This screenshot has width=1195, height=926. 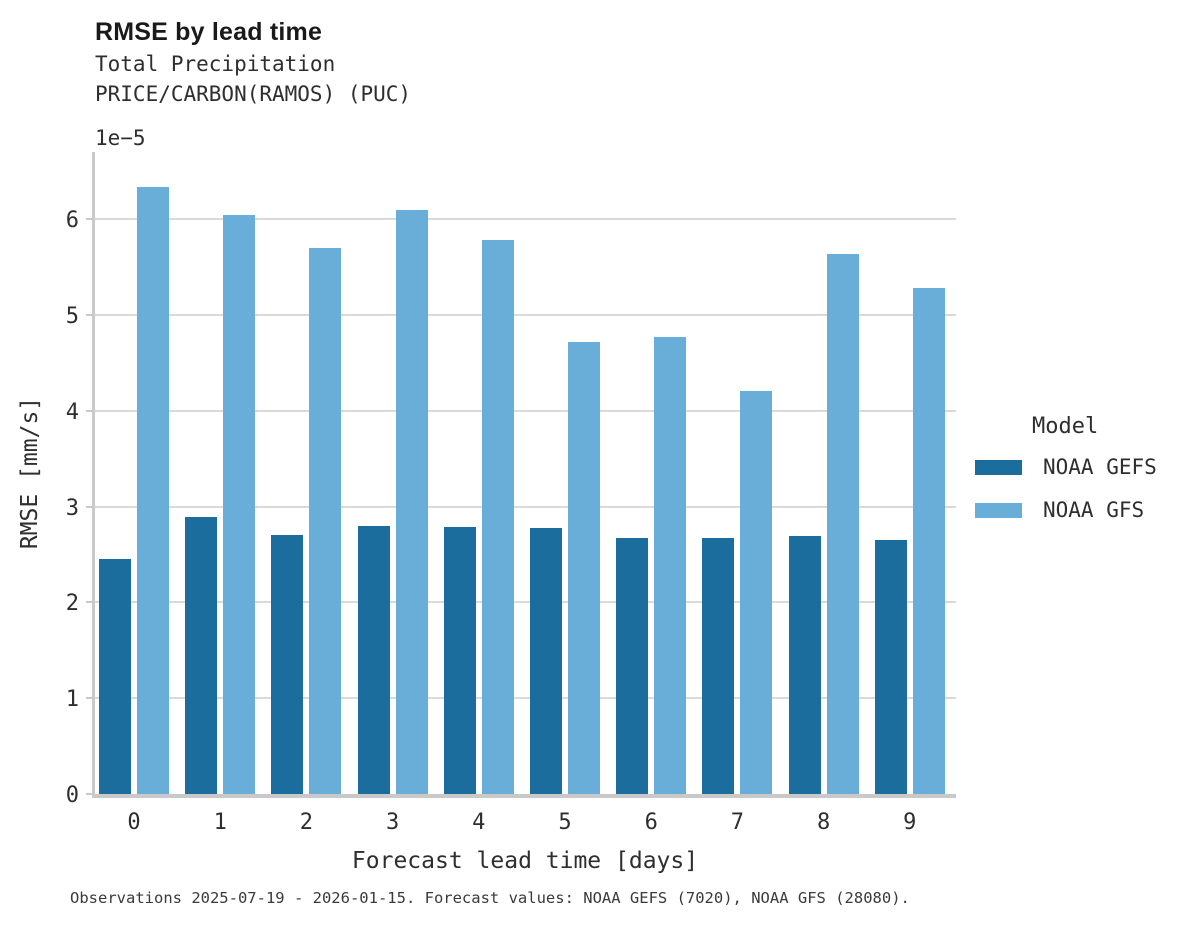 What do you see at coordinates (72, 412) in the screenshot?
I see `y-tick-label: 4` at bounding box center [72, 412].